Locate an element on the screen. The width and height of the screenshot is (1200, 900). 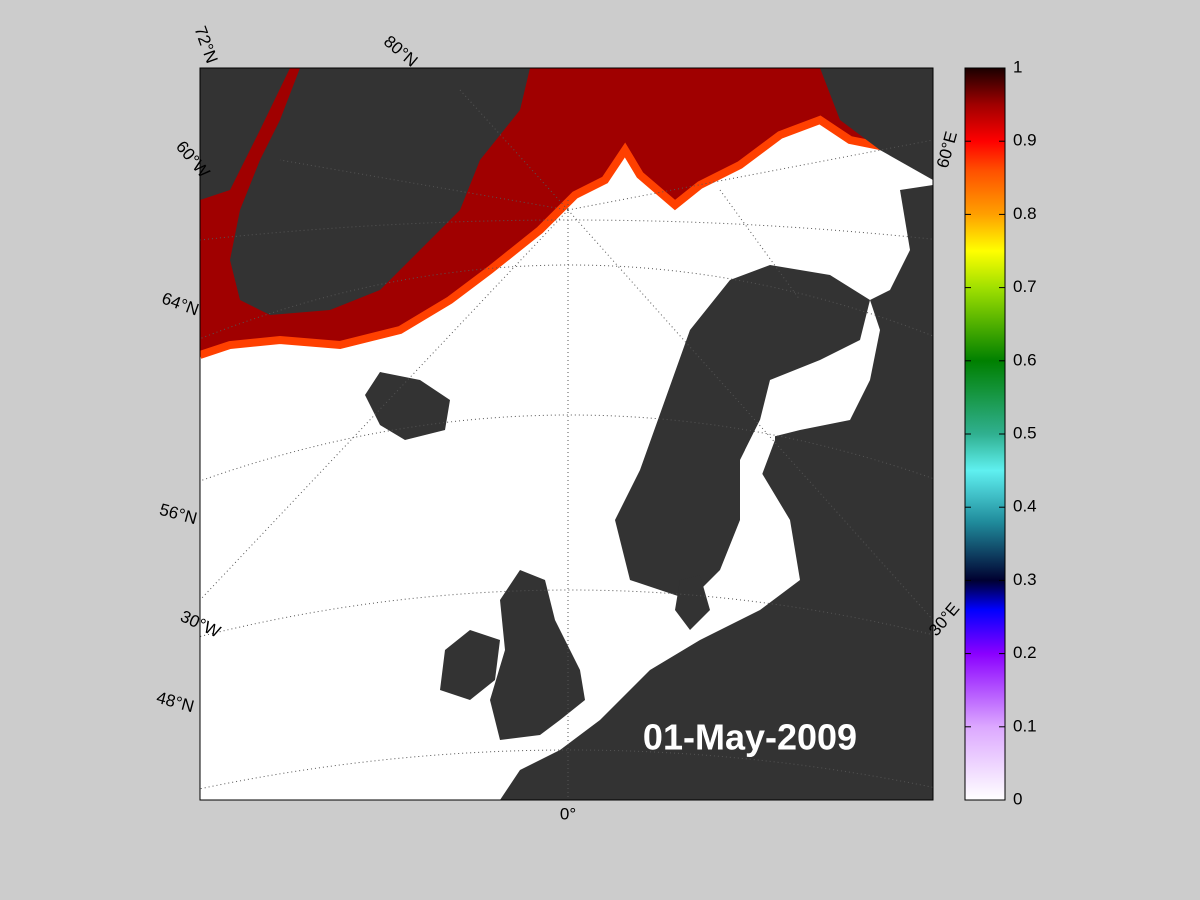
gulf-of-bothnia is located at coordinates (760, 455).